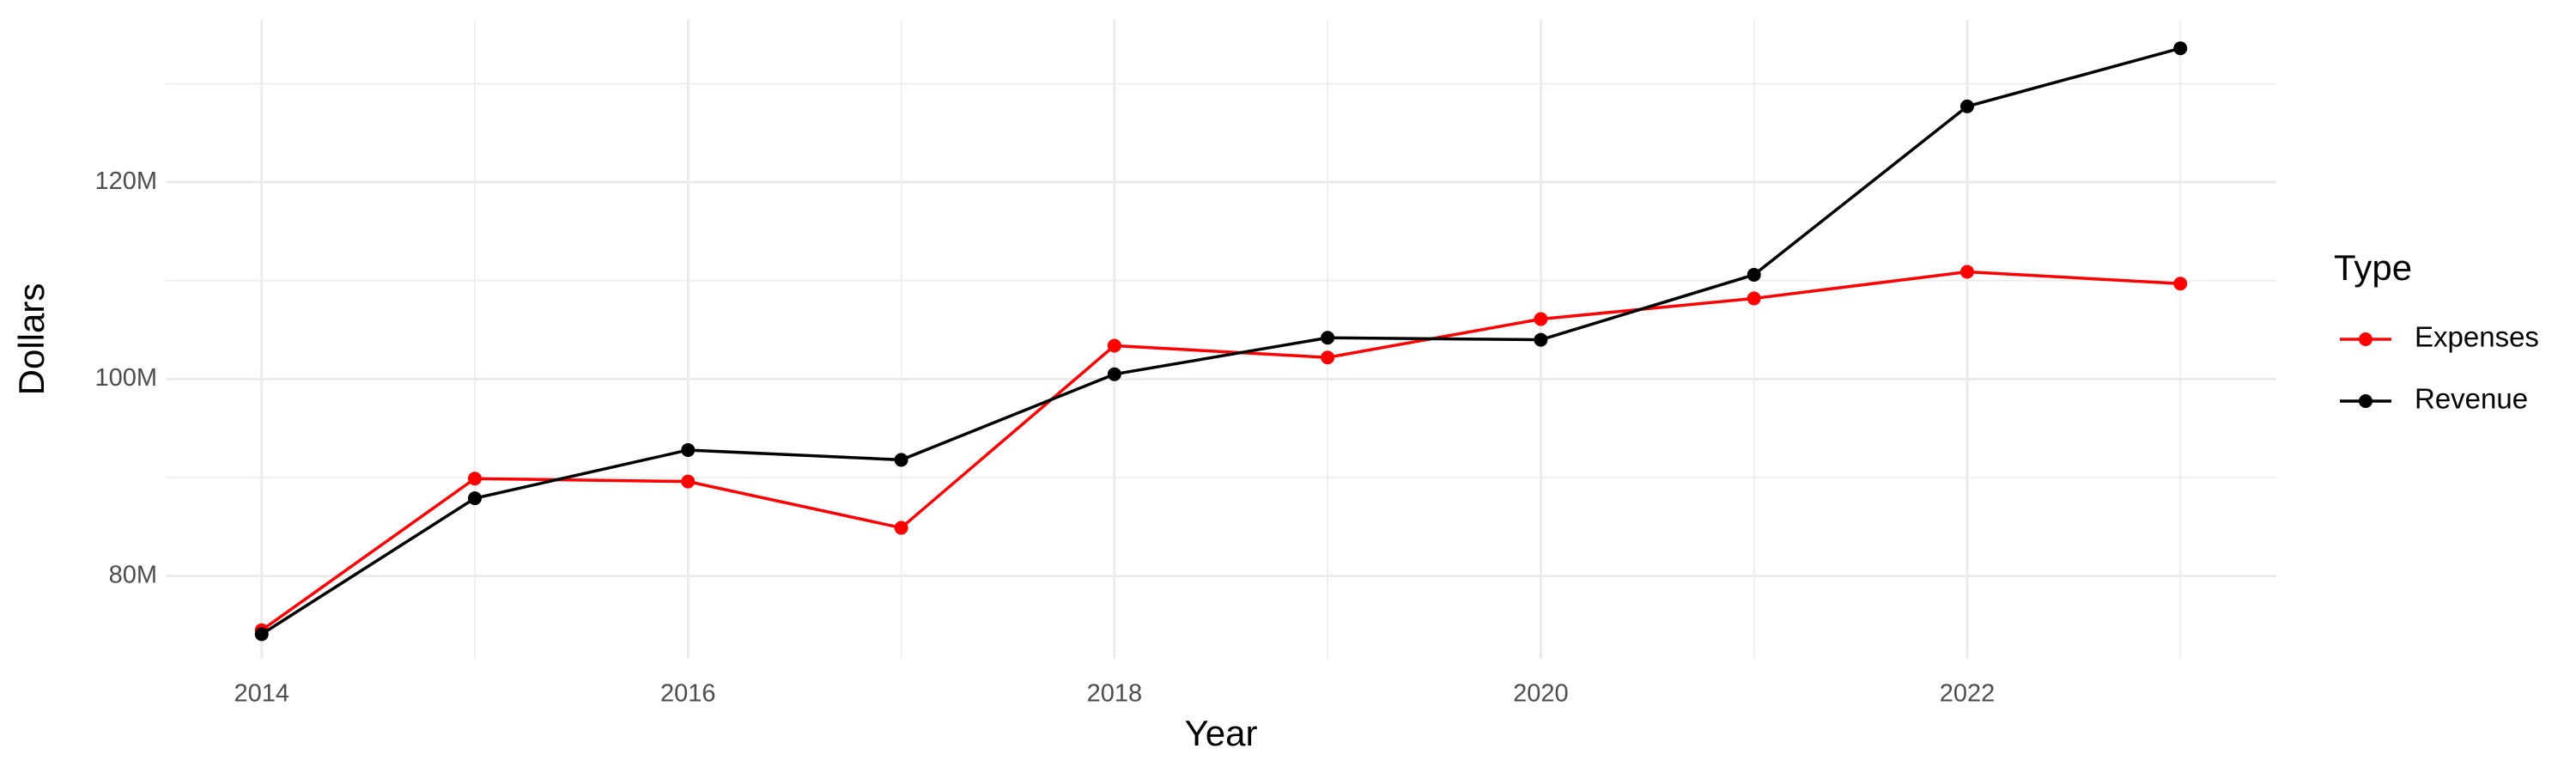 The image size is (2576, 773). I want to click on y-axis-title: Dollars, so click(32, 339).